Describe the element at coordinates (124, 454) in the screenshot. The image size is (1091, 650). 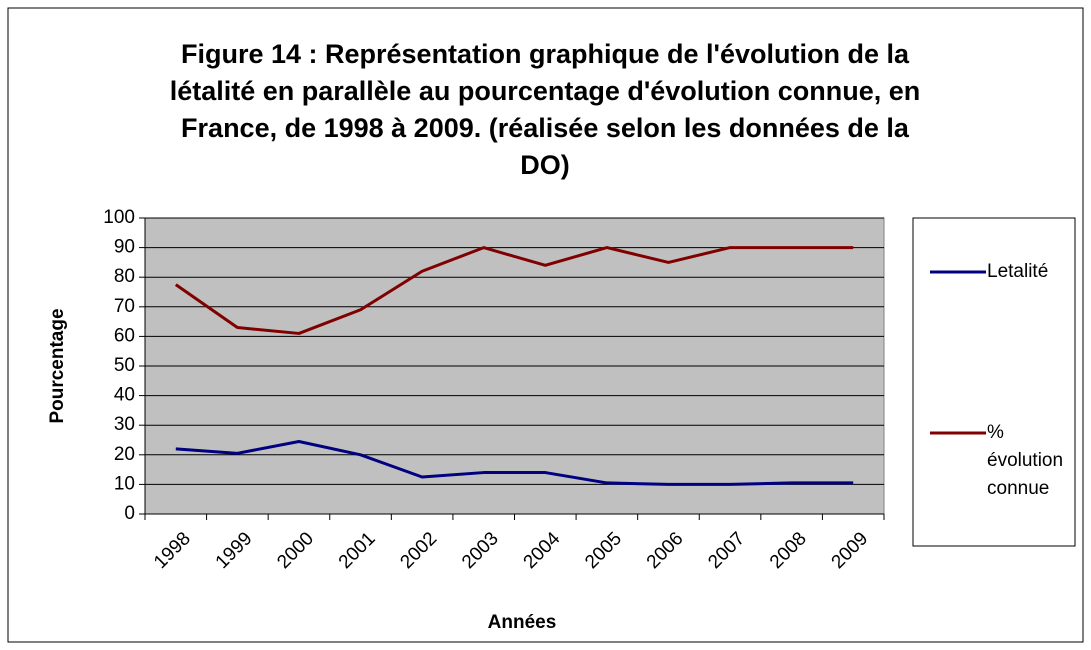
I see `y-tick-label: 20` at that location.